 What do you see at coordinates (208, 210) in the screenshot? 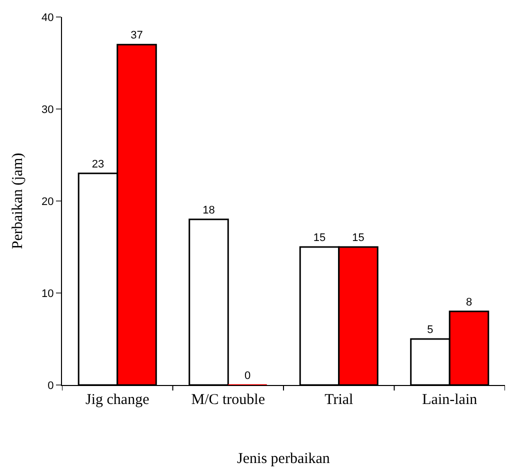
I see `data-label: 18` at bounding box center [208, 210].